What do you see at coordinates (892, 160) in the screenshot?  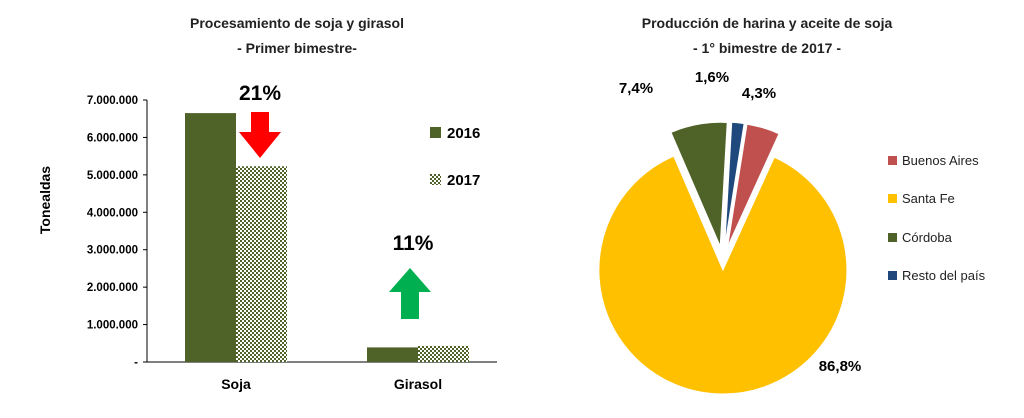 I see `pie-legend-swatch-buenos-aires` at bounding box center [892, 160].